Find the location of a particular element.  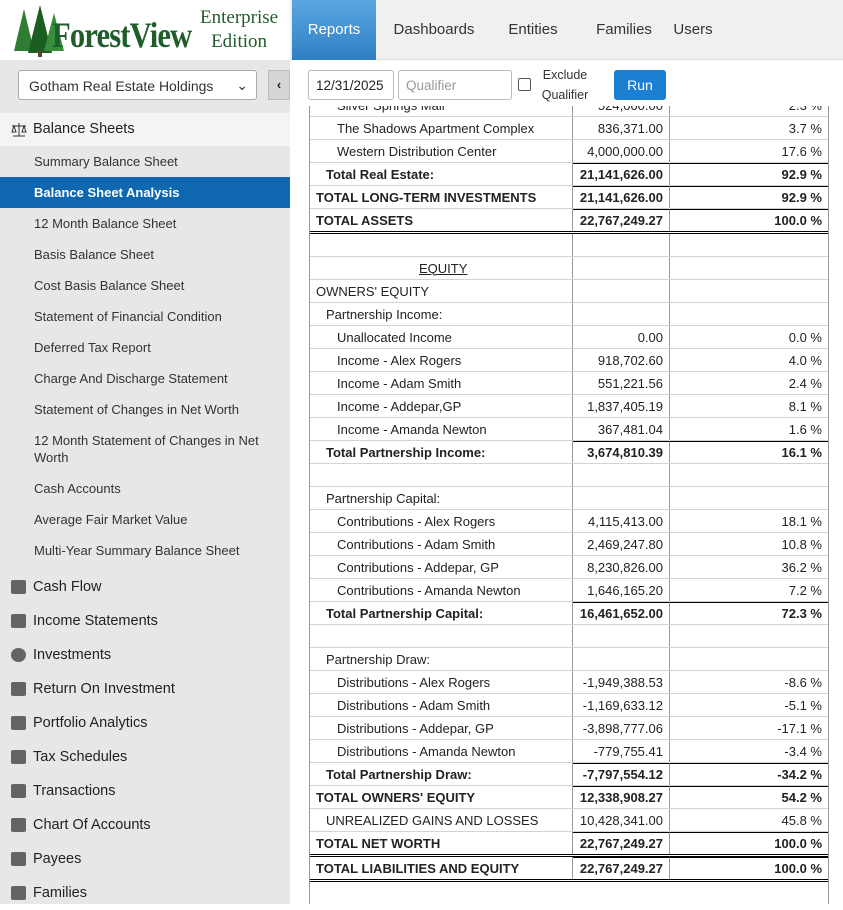

row-label-cell: Distributions - Adam Smith is located at coordinates (441, 705).